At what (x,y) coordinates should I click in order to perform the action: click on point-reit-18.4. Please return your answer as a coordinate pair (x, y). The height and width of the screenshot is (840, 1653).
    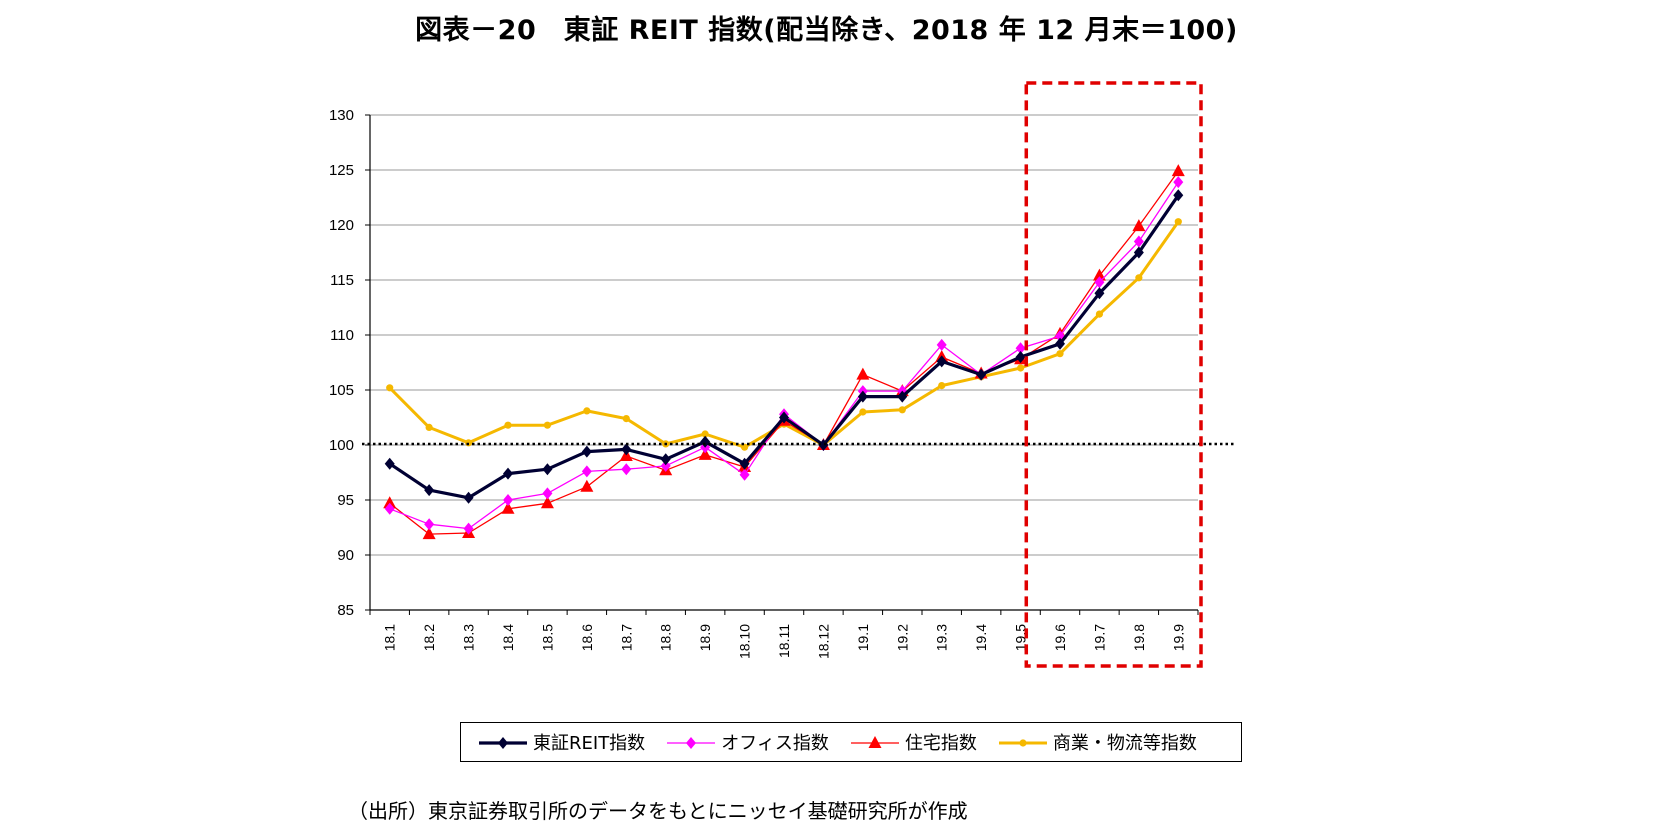
    Looking at the image, I should click on (508, 473).